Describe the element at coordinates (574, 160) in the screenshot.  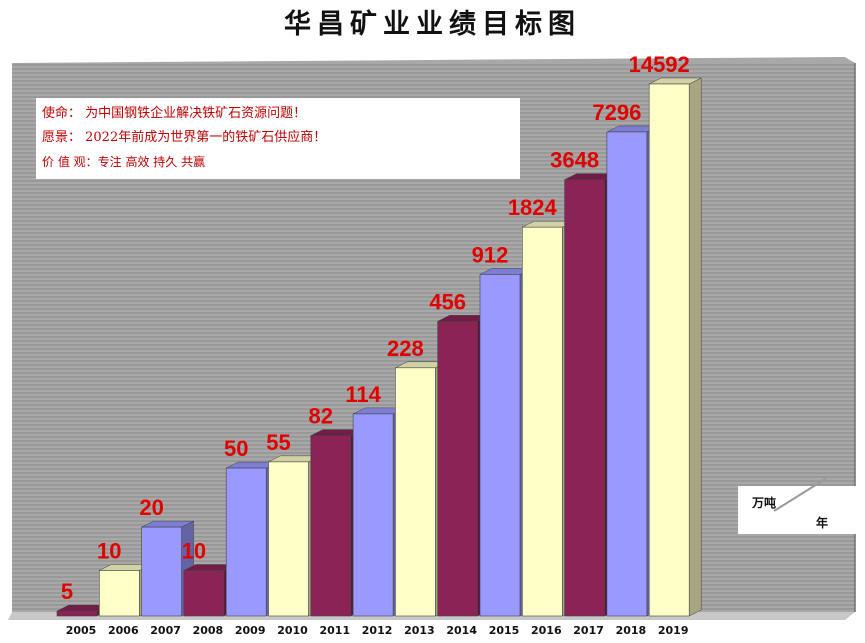
I see `data-label: 3648` at that location.